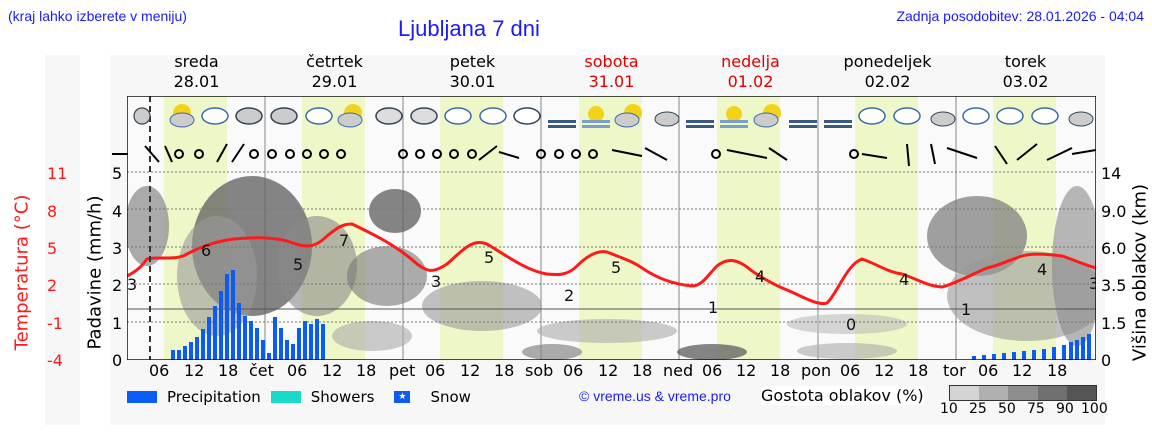 The image size is (1152, 443). I want to click on menu-hint-link: (kraj lahko izberete v meniju), so click(97, 16).